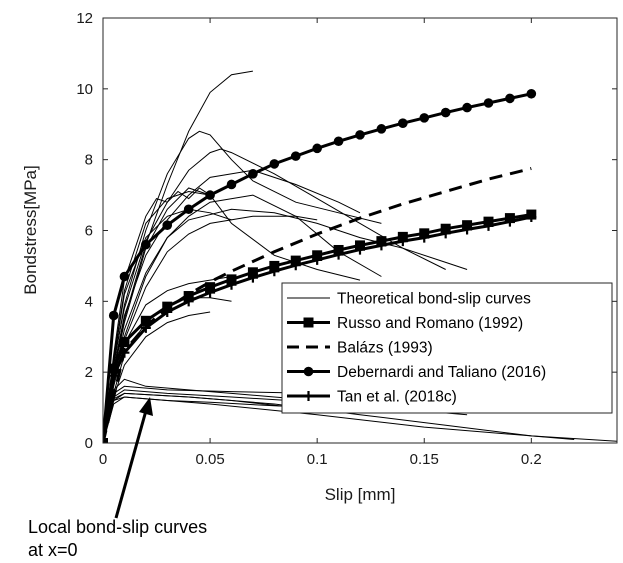 The width and height of the screenshot is (623, 563). What do you see at coordinates (103, 459) in the screenshot?
I see `x-tick-label: 0` at bounding box center [103, 459].